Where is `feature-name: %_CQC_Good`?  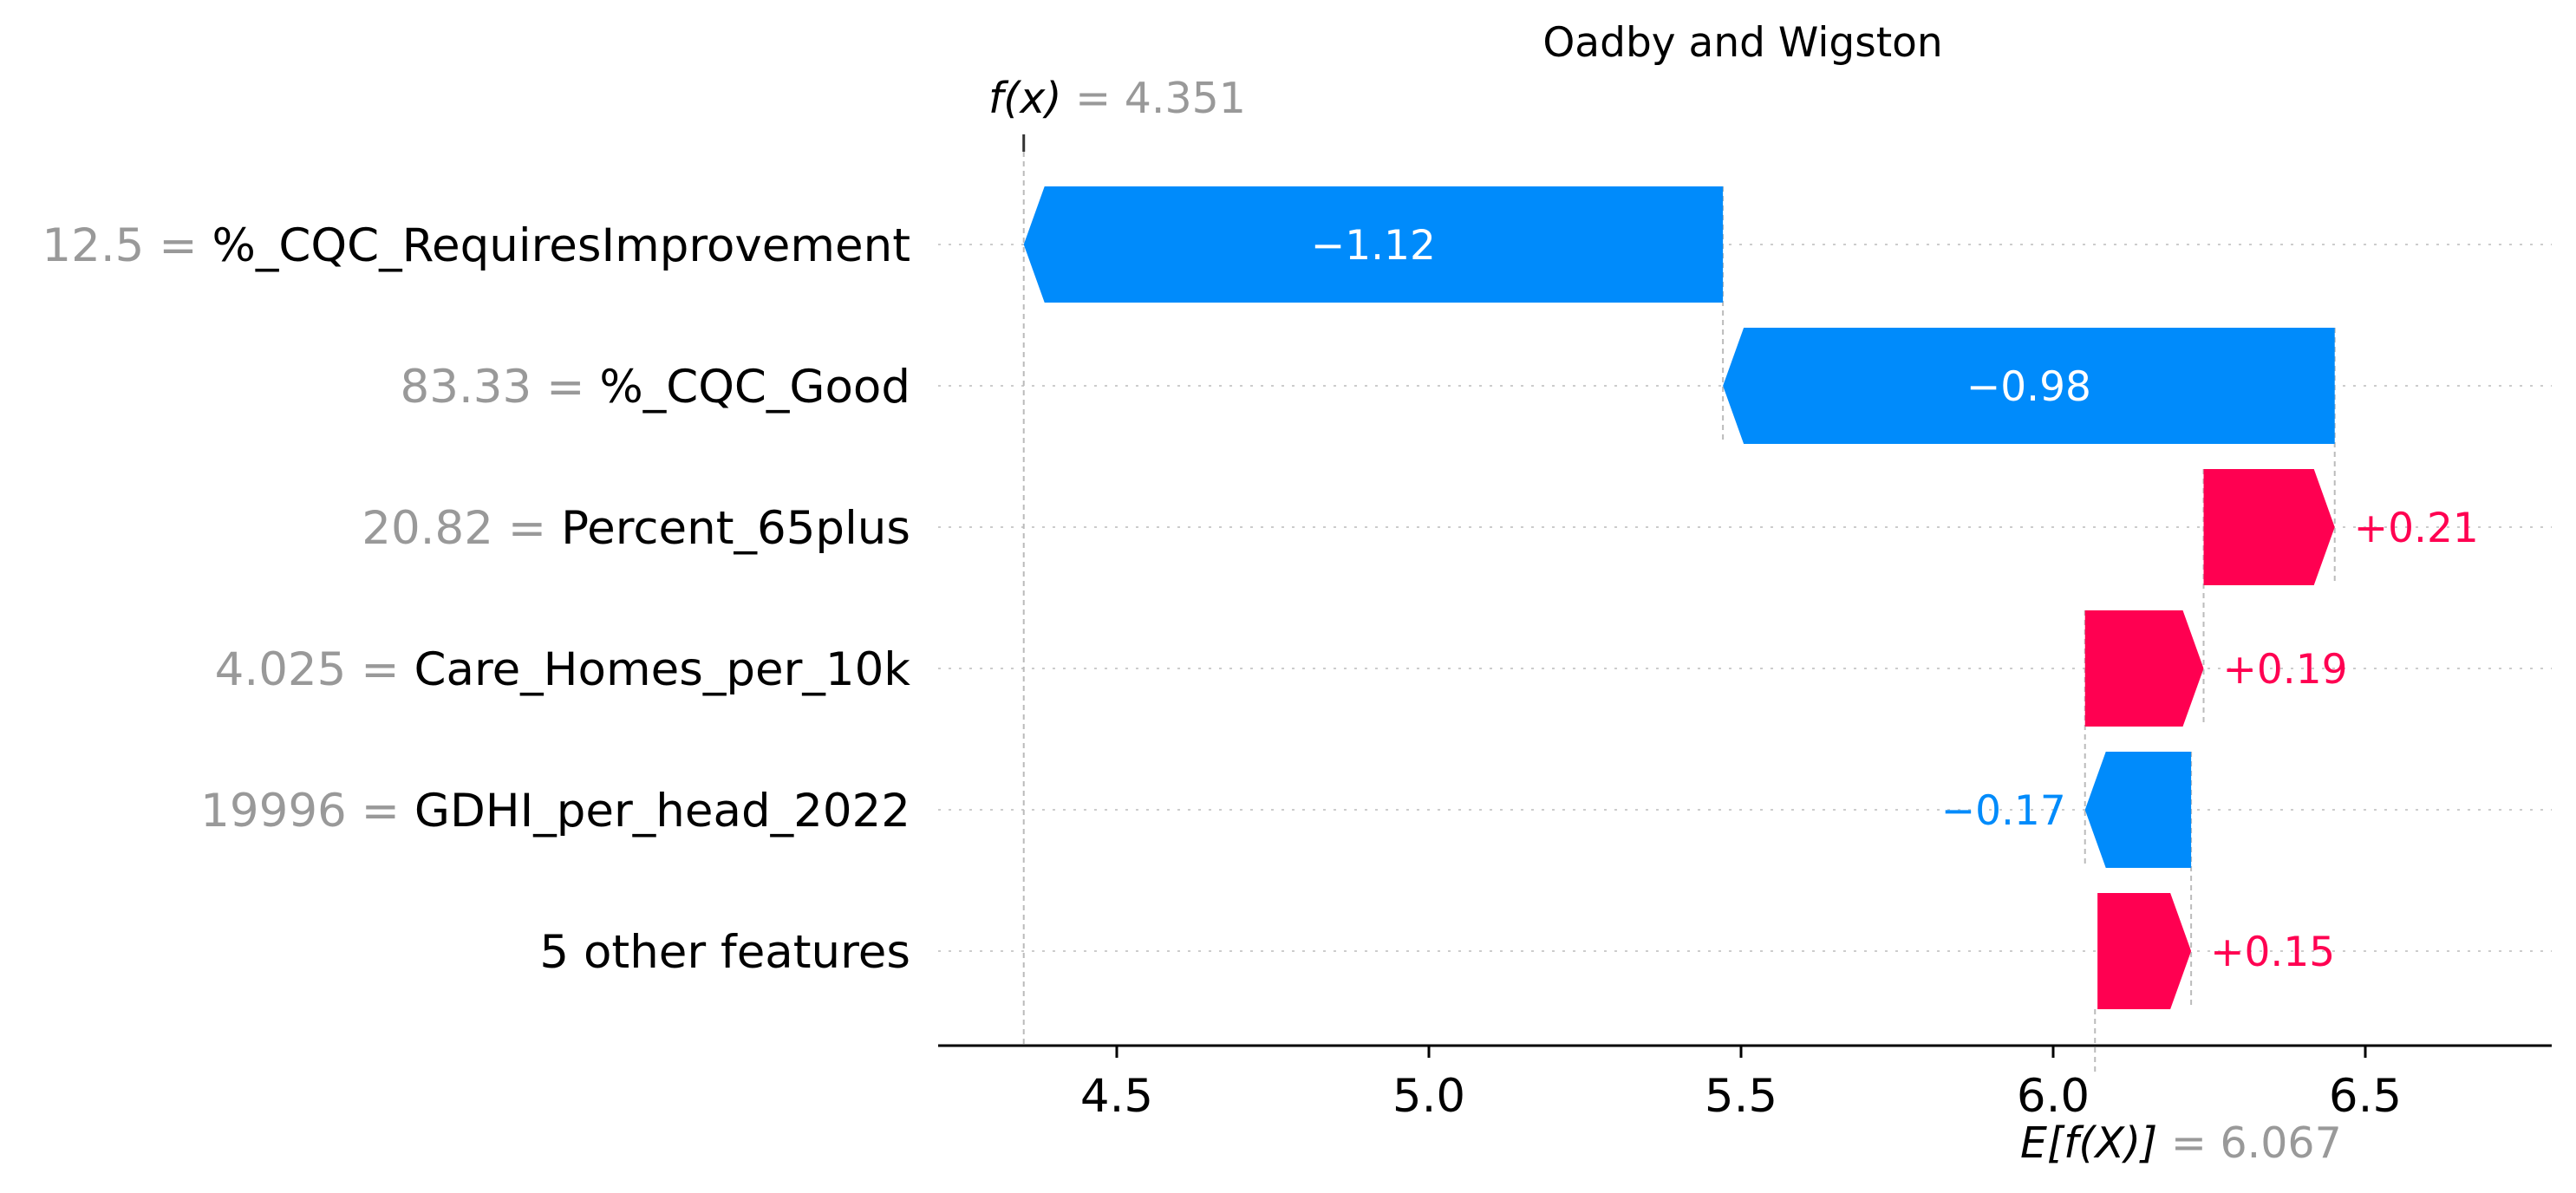
feature-name: %_CQC_Good is located at coordinates (755, 387).